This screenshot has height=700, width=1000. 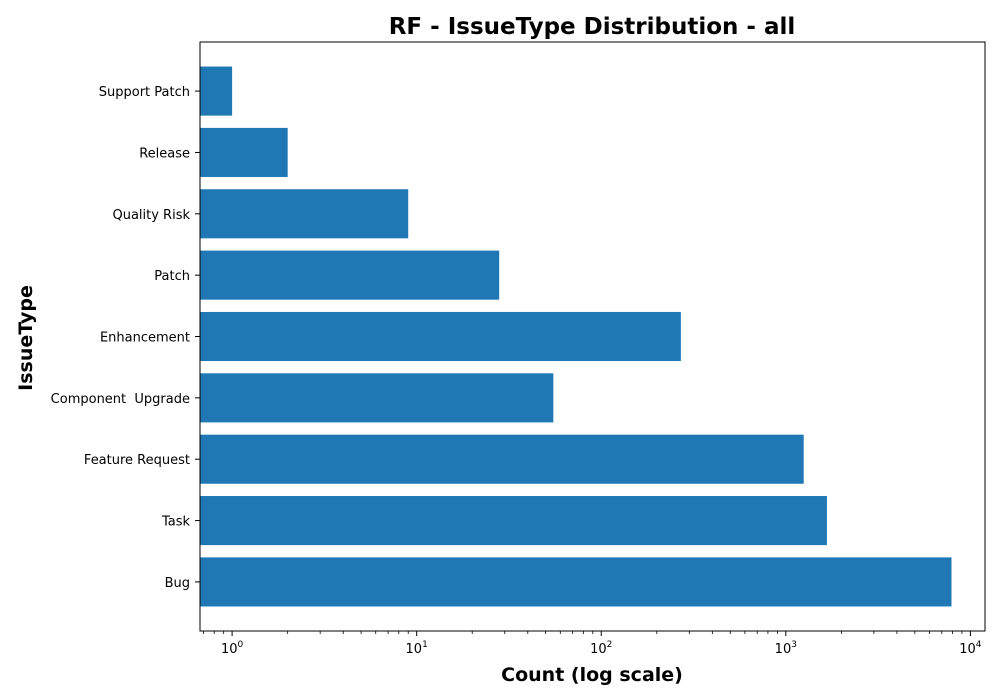 What do you see at coordinates (350, 275) in the screenshot?
I see `bar-patch` at bounding box center [350, 275].